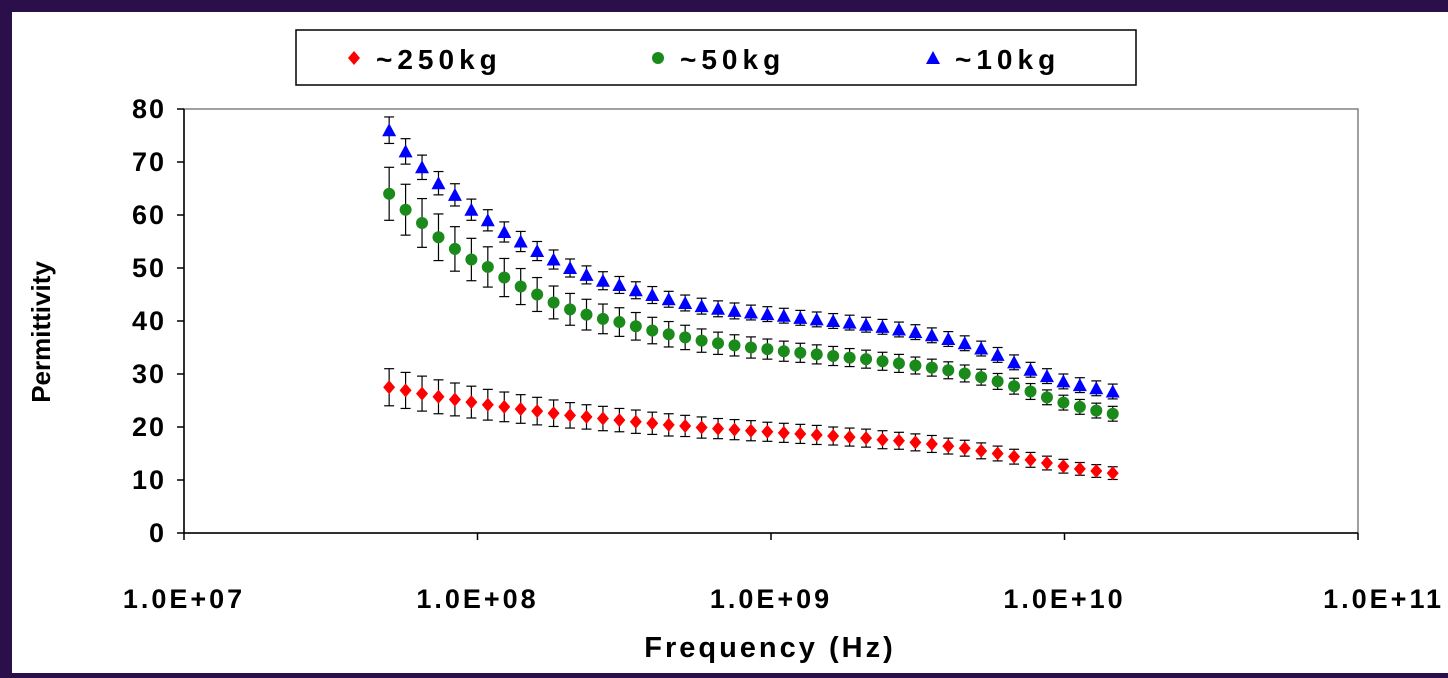 This screenshot has height=678, width=1448. I want to click on x-tick-label: 1.0E+08, so click(477, 599).